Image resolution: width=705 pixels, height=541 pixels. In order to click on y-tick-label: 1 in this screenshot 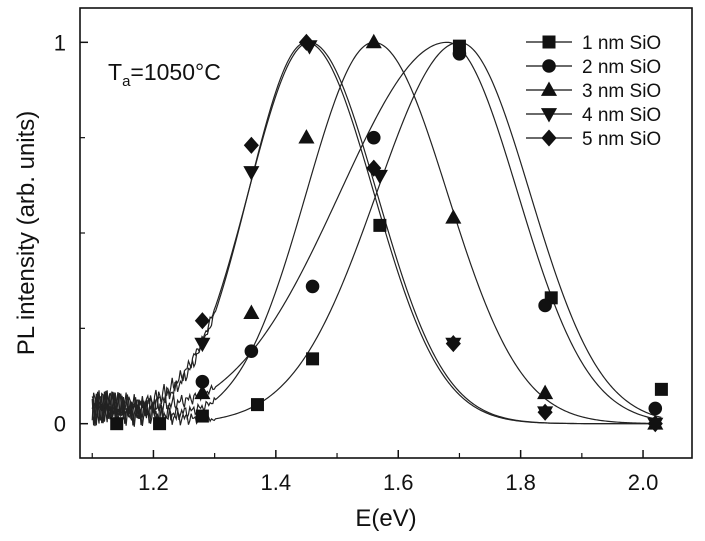, I will do `click(60, 42)`.